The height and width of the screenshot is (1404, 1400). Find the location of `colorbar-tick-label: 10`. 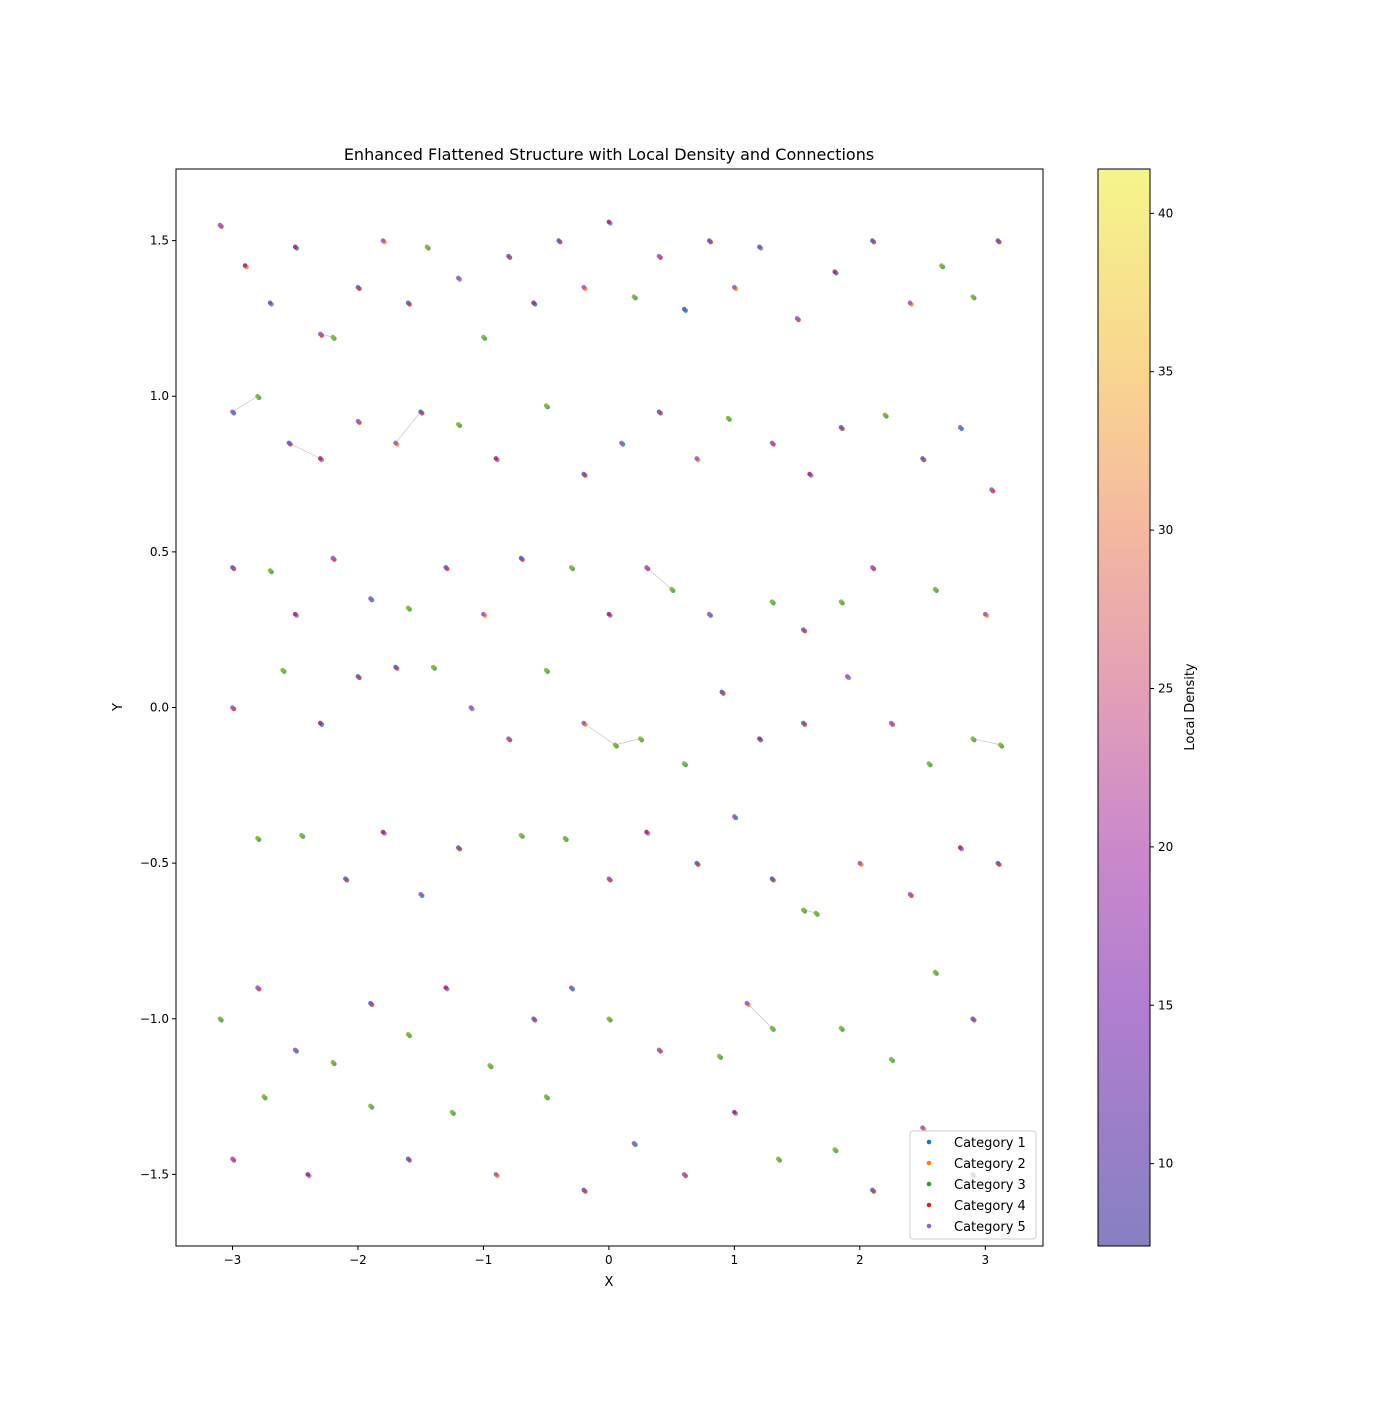

colorbar-tick-label: 10 is located at coordinates (1165, 1164).